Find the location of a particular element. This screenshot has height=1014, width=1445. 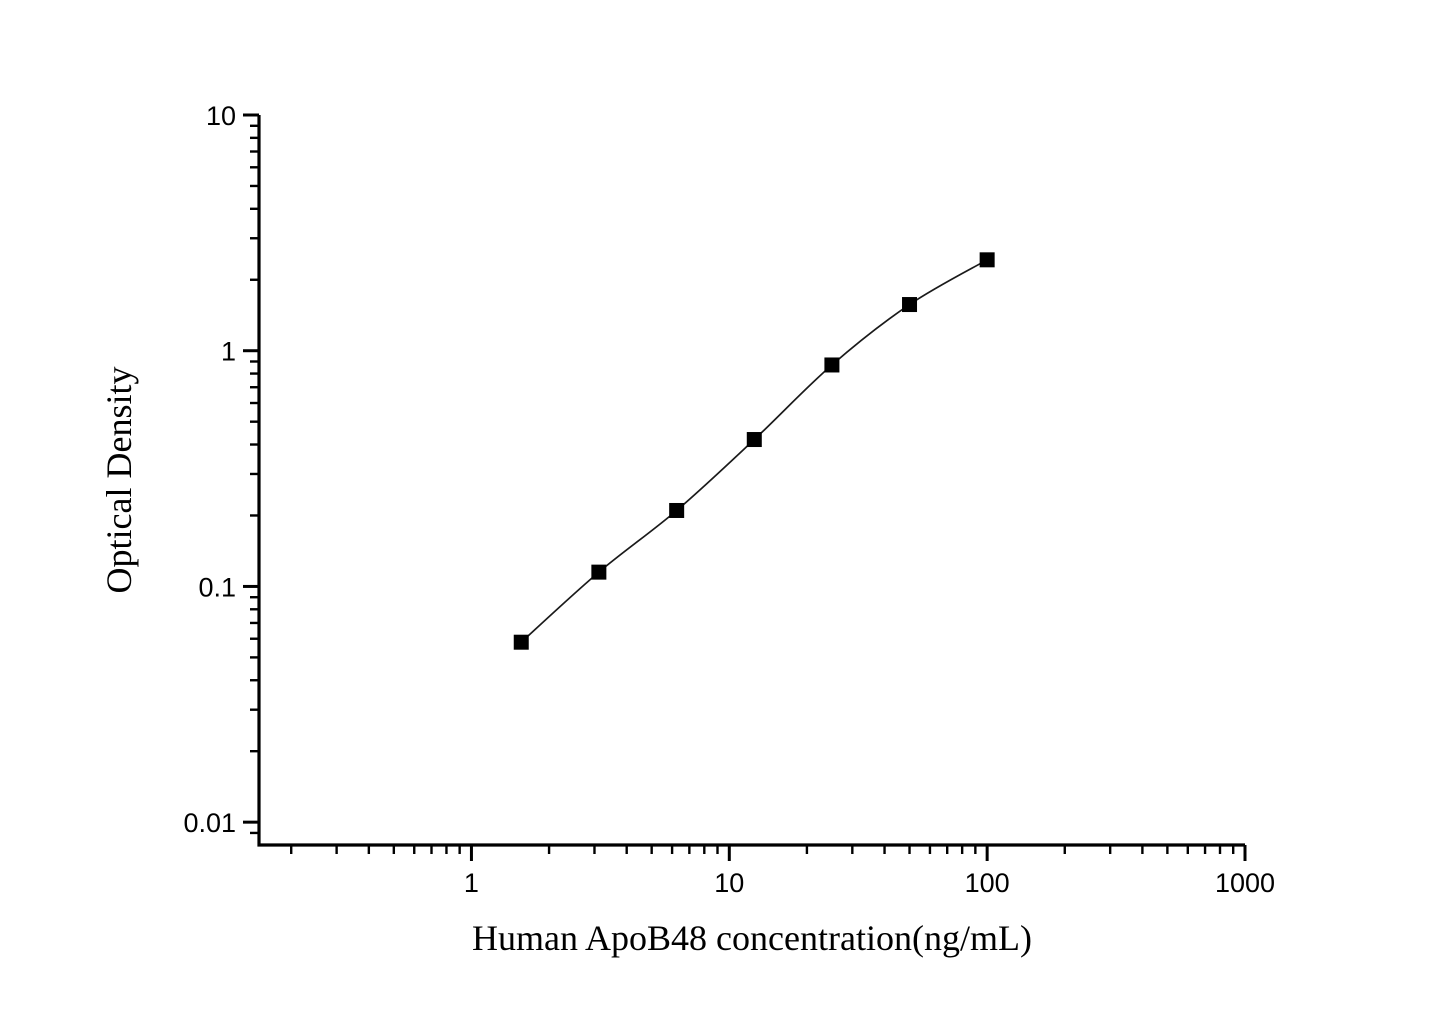

curve-path is located at coordinates (754, 451).